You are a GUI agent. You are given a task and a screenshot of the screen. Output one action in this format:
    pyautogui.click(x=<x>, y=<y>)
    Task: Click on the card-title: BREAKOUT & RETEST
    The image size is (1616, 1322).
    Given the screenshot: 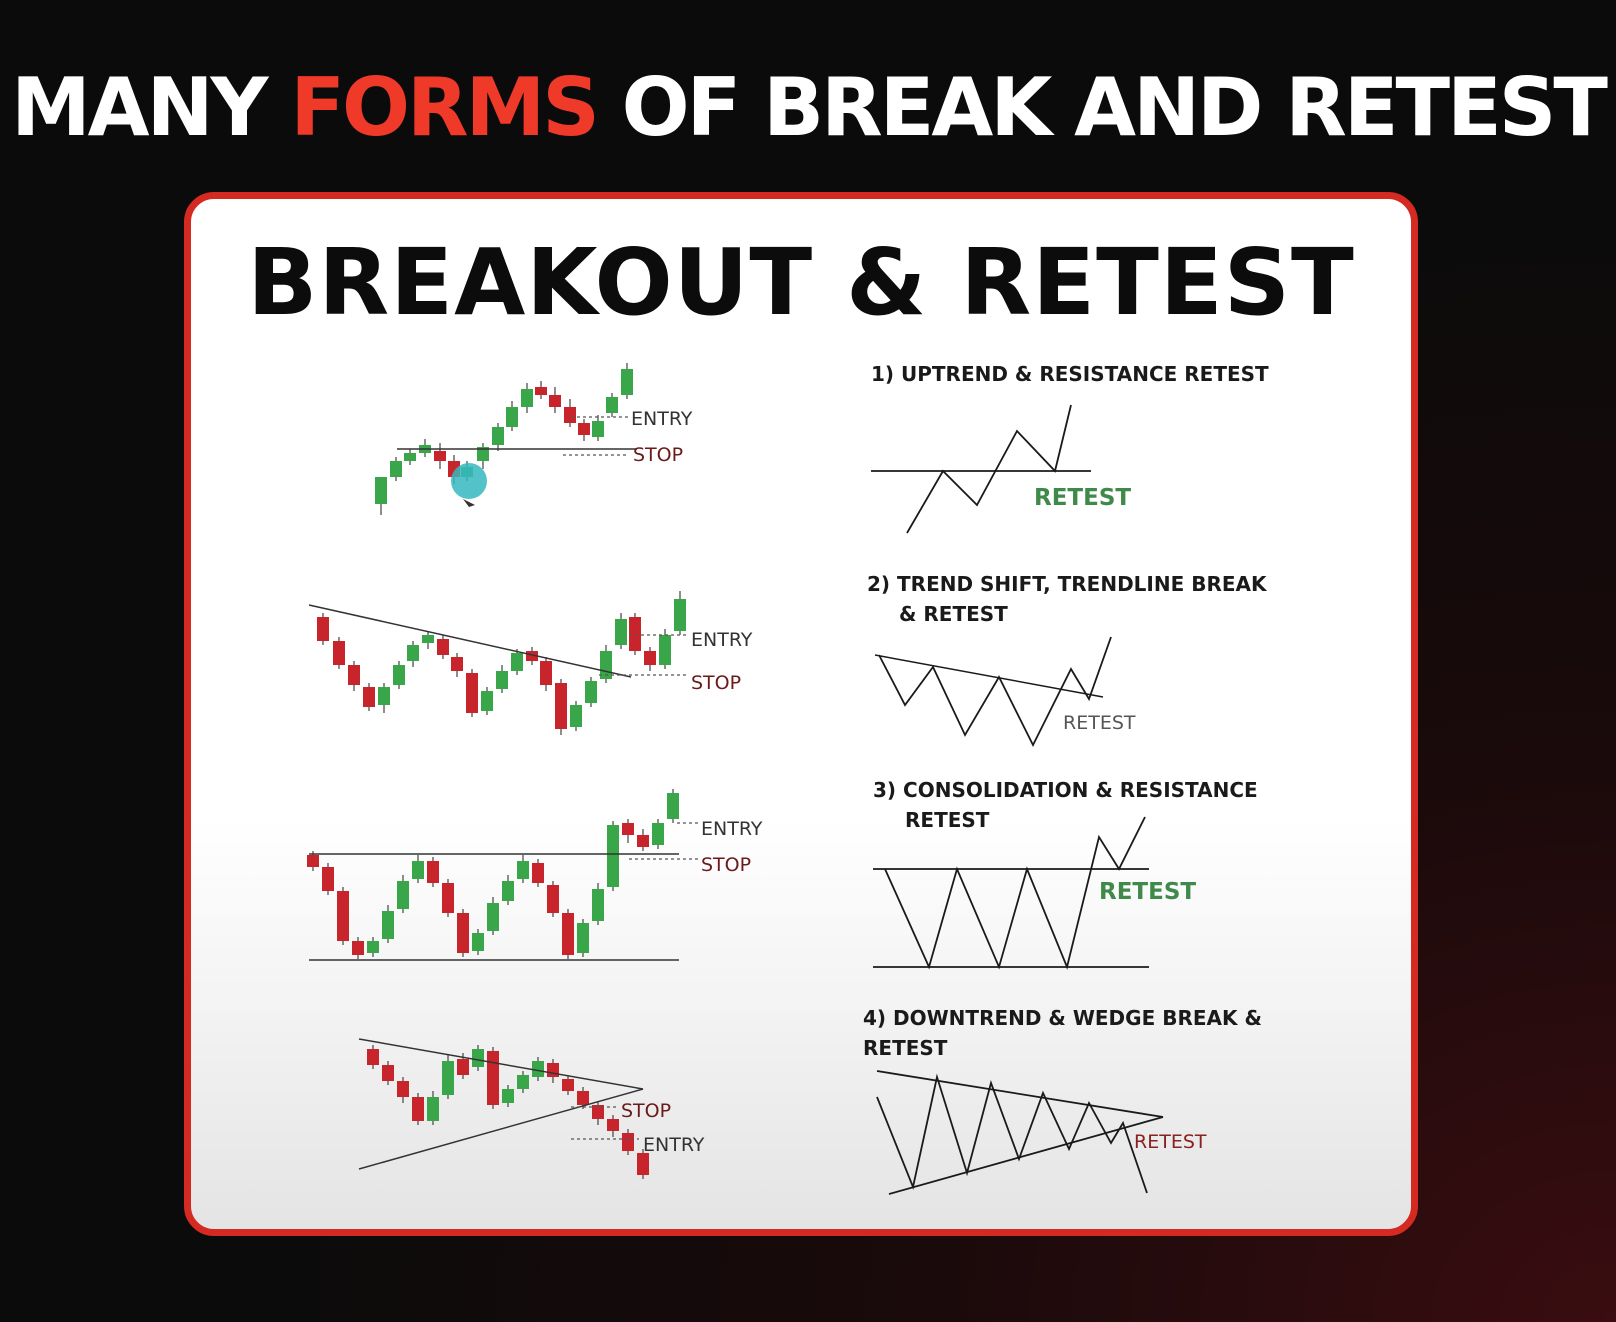 What is the action you would take?
    pyautogui.click(x=801, y=282)
    